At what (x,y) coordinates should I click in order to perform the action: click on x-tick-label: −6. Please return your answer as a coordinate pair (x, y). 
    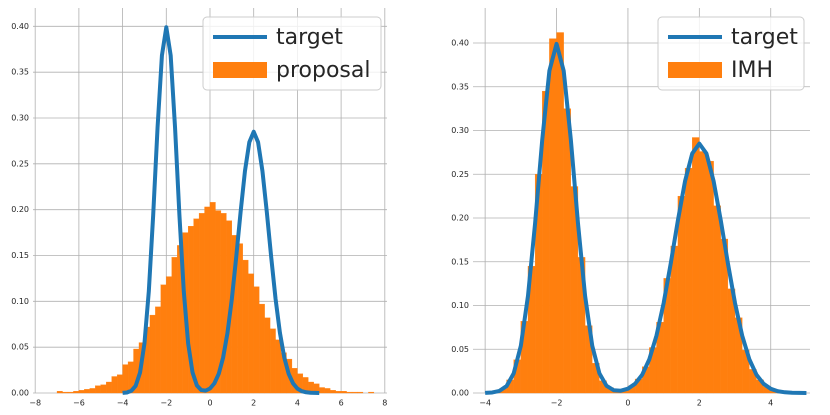
    Looking at the image, I should click on (79, 403).